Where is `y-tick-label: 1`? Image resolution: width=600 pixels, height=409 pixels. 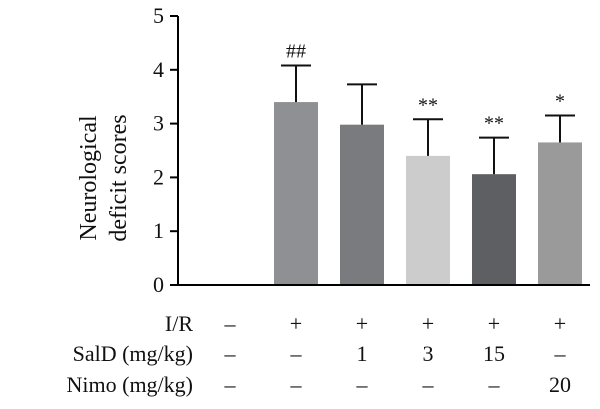
y-tick-label: 1 is located at coordinates (158, 230).